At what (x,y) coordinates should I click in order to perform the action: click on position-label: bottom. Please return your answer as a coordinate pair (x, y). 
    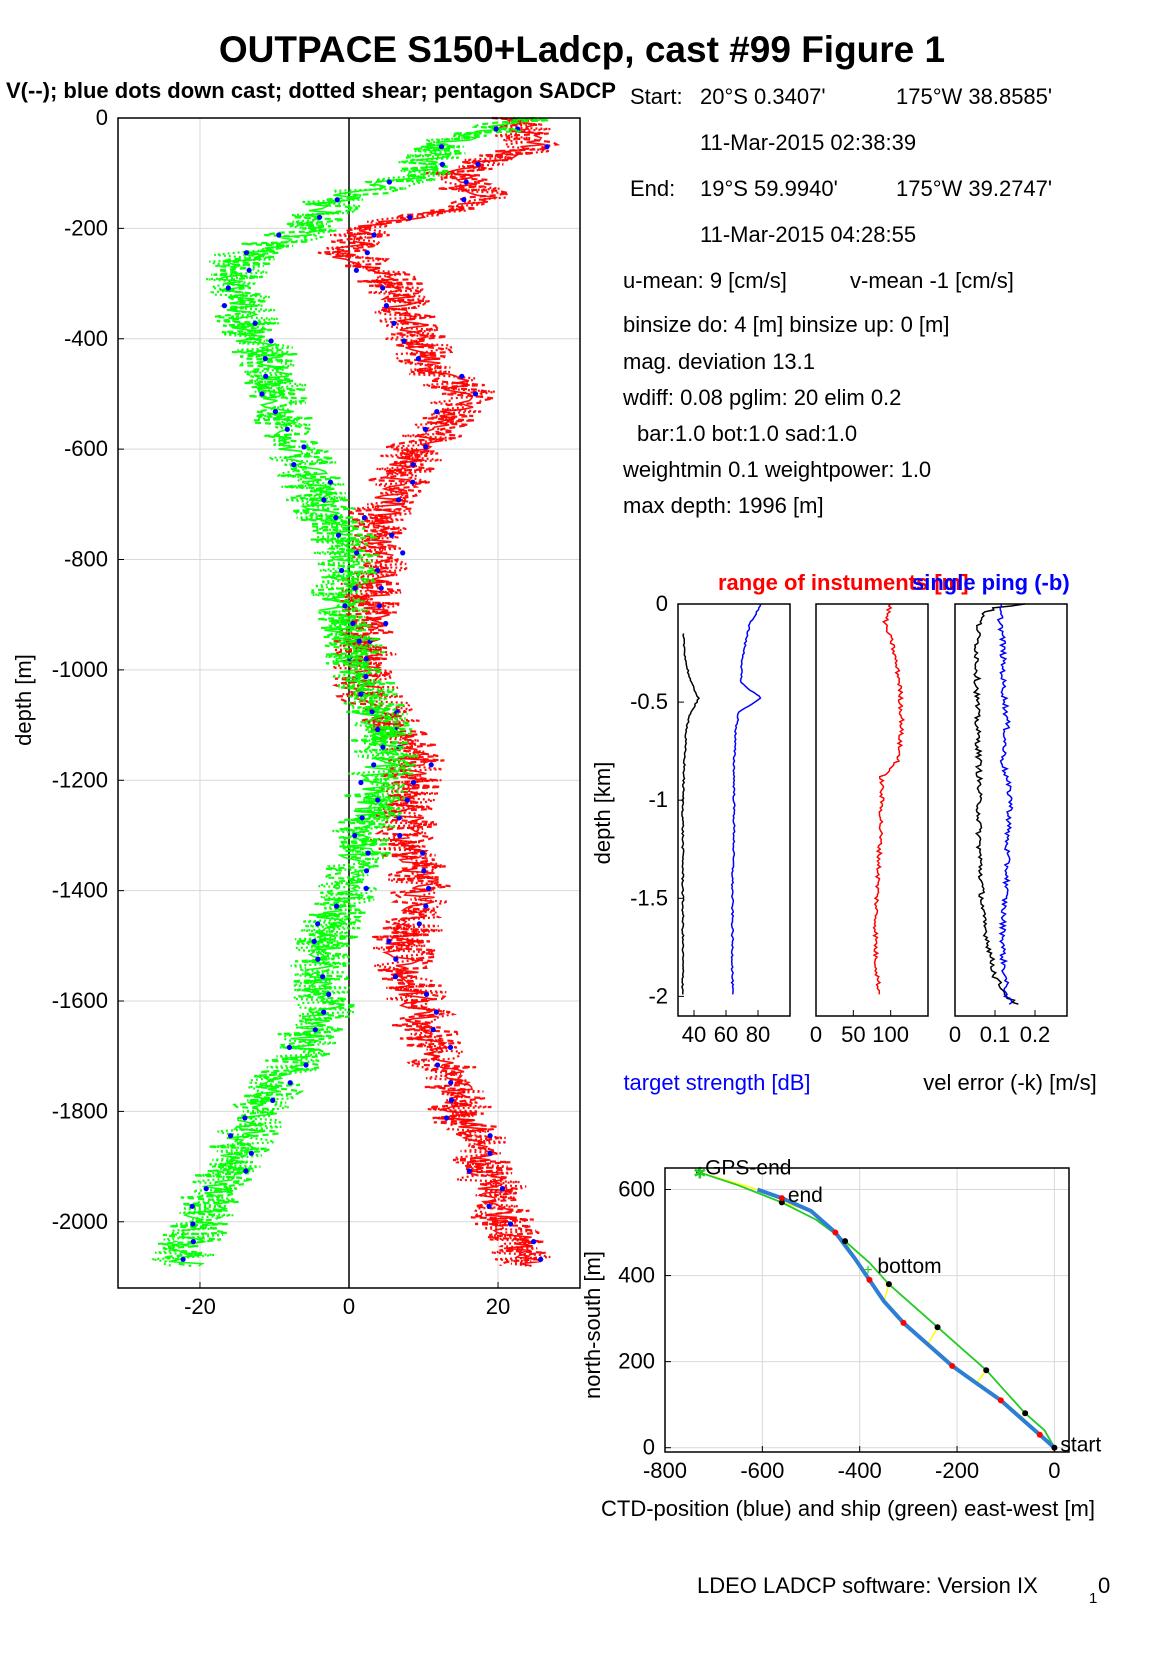
    Looking at the image, I should click on (909, 1266).